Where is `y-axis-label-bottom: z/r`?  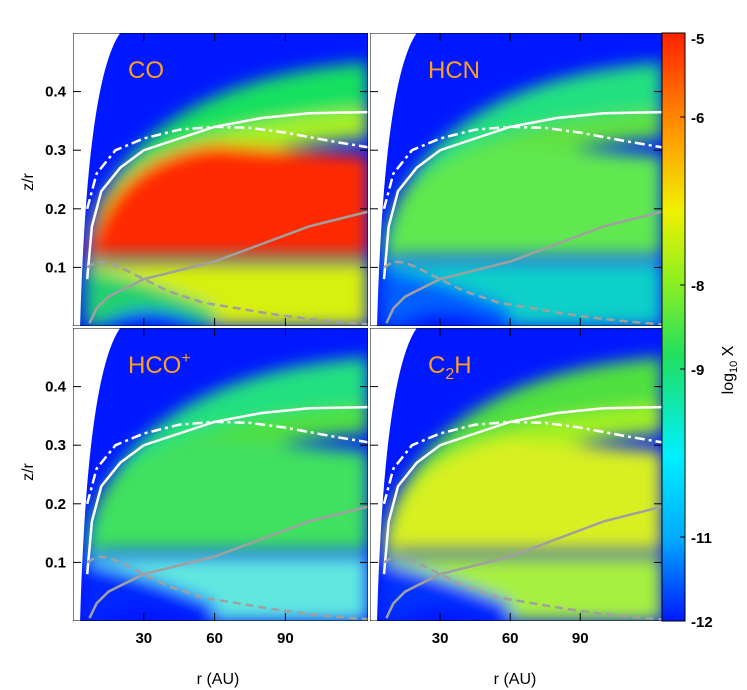
y-axis-label-bottom: z/r is located at coordinates (28, 471).